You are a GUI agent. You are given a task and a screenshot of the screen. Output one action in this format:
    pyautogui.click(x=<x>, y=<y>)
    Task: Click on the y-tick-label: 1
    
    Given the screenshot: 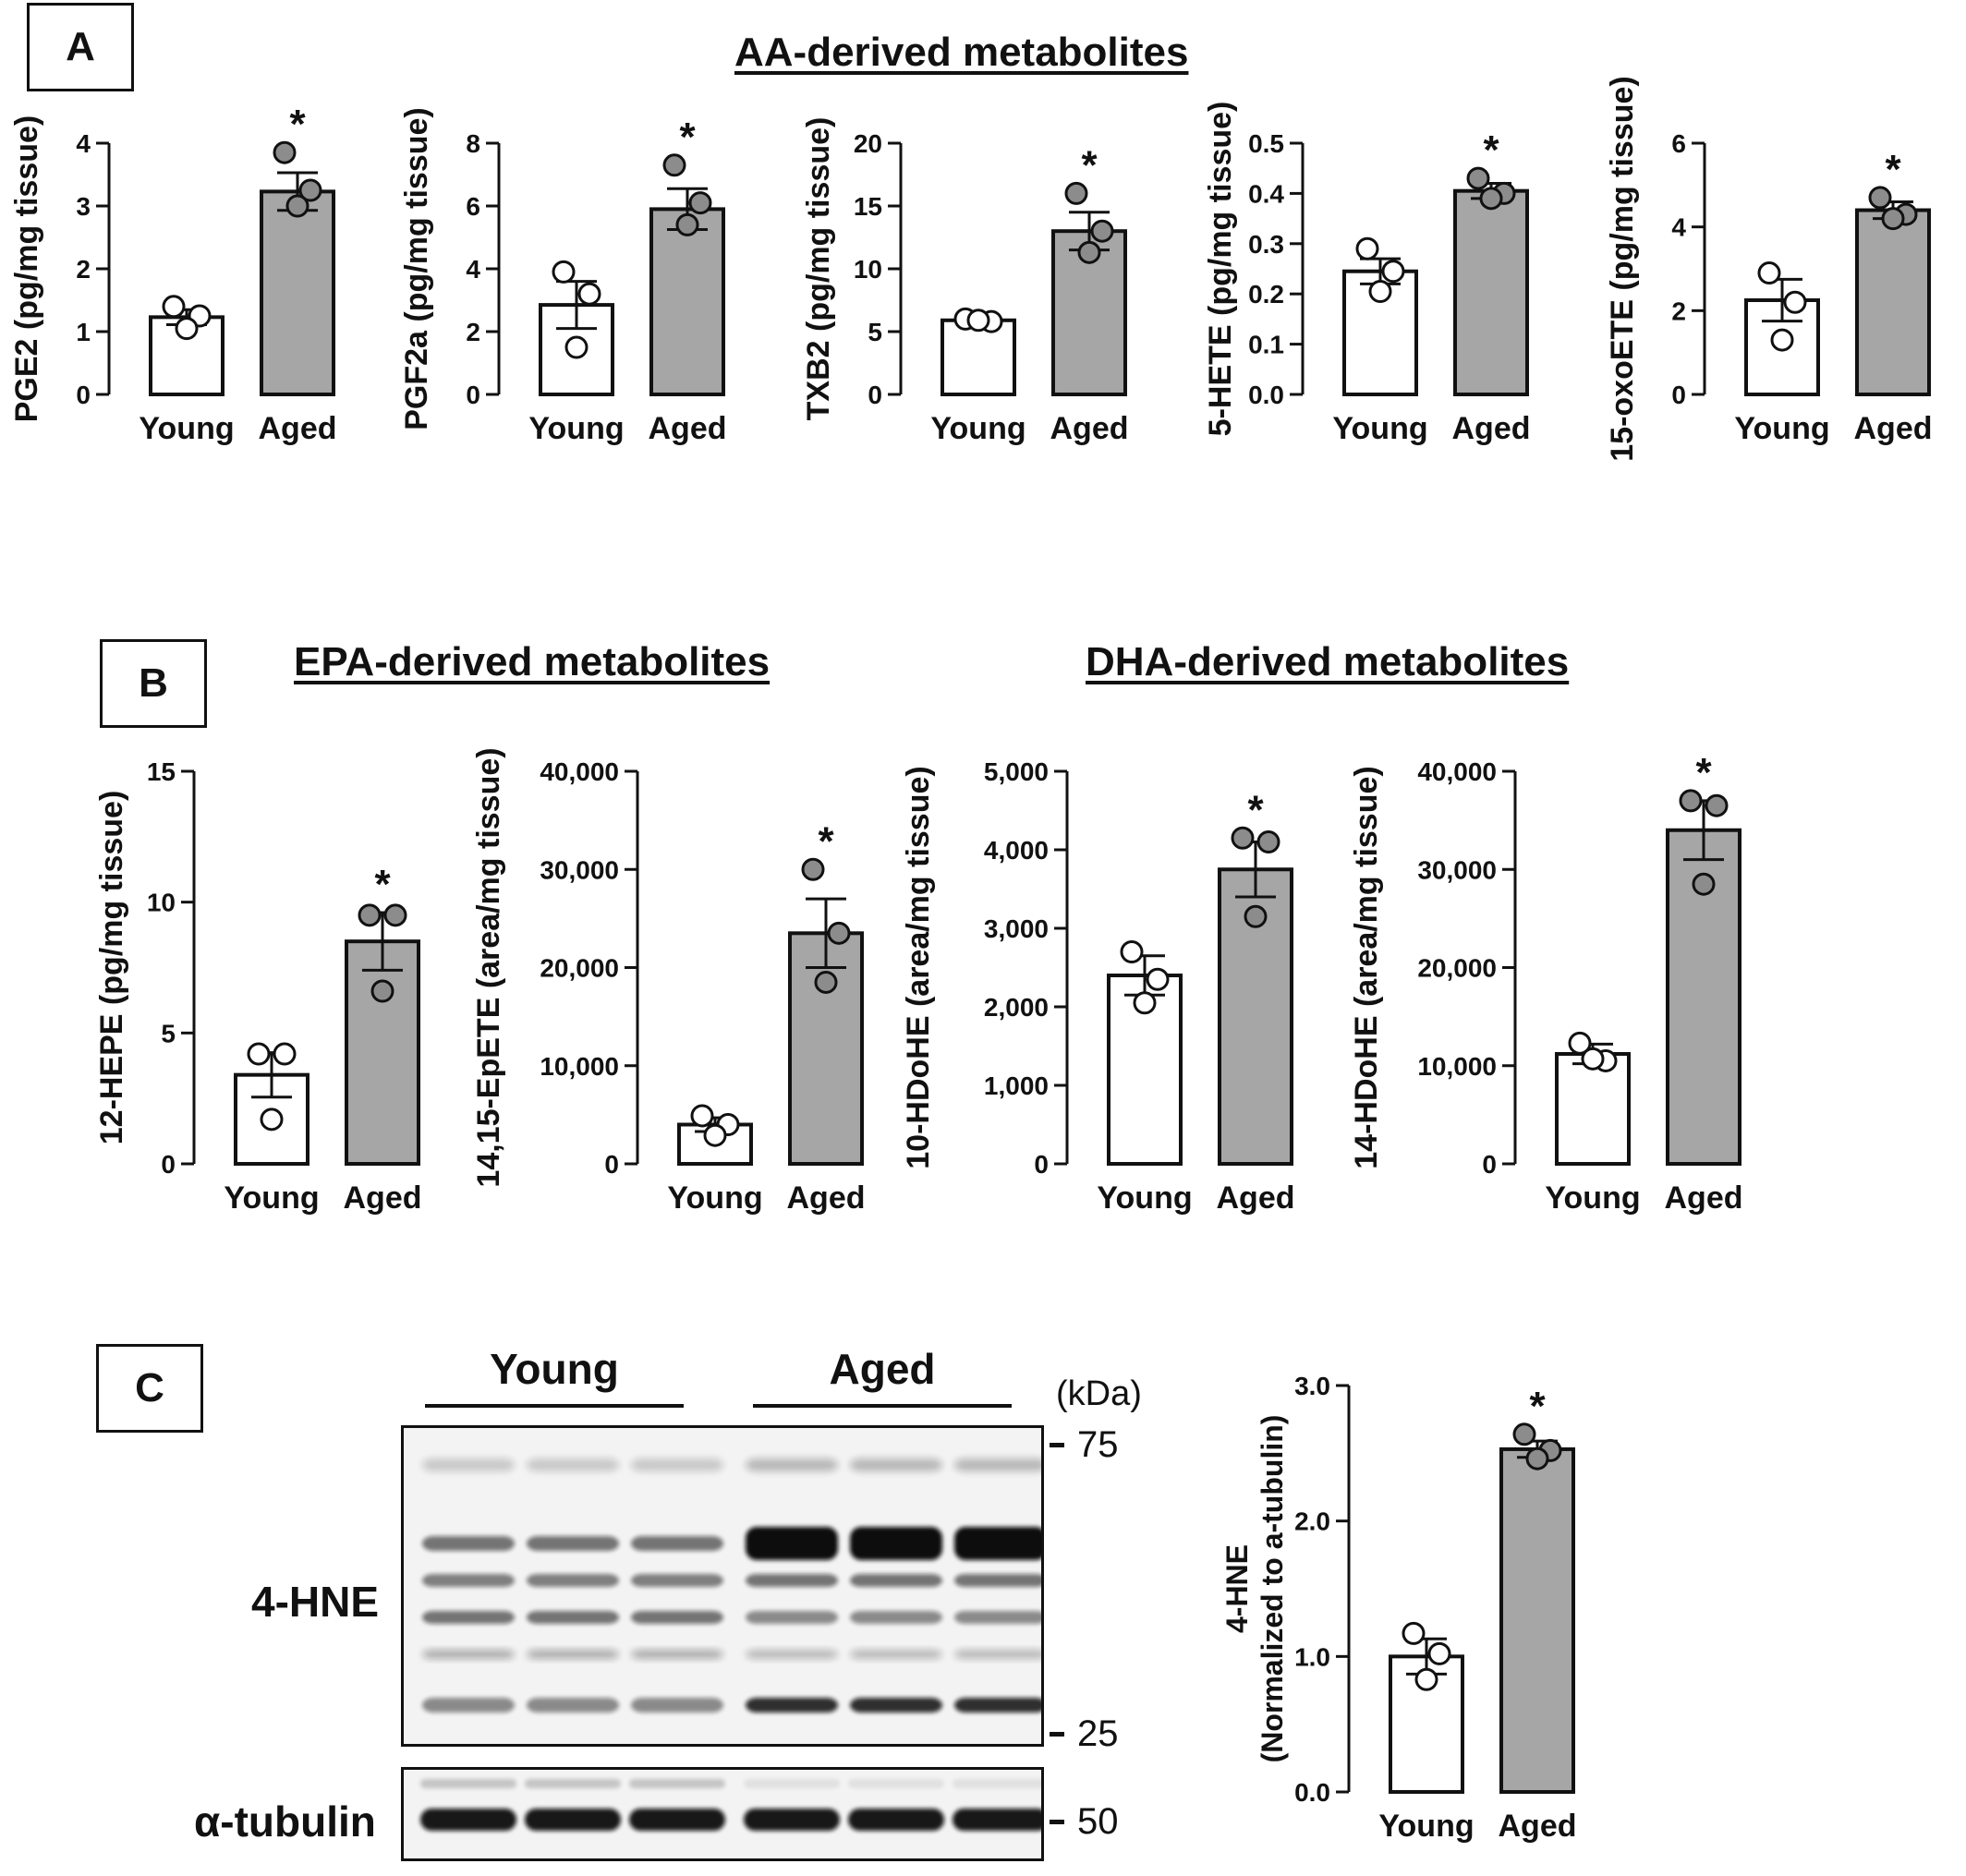 What is the action you would take?
    pyautogui.click(x=84, y=332)
    